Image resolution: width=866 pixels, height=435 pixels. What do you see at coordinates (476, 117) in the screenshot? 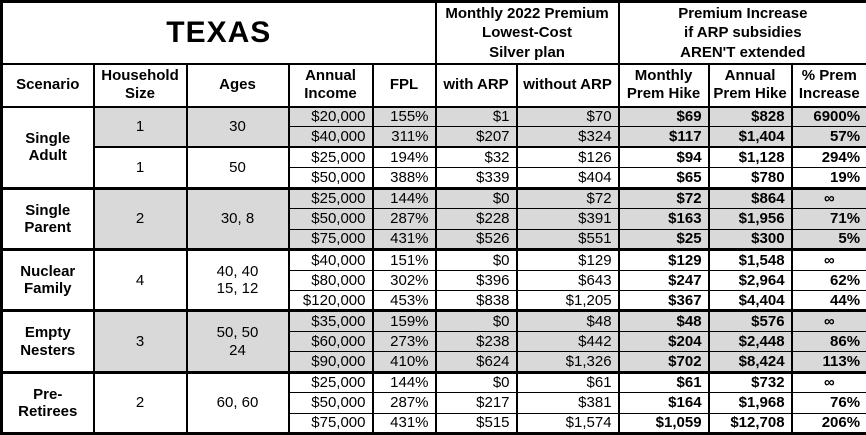
I see `cell-with-arp: $1` at bounding box center [476, 117].